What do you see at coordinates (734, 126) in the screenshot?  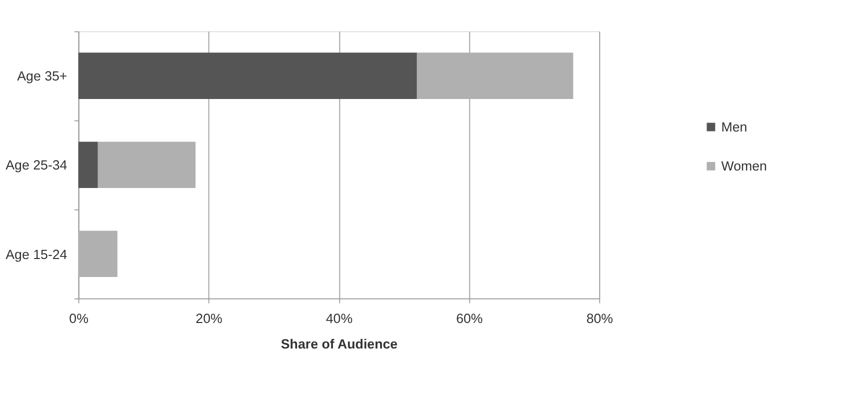 I see `legend-label: Men` at bounding box center [734, 126].